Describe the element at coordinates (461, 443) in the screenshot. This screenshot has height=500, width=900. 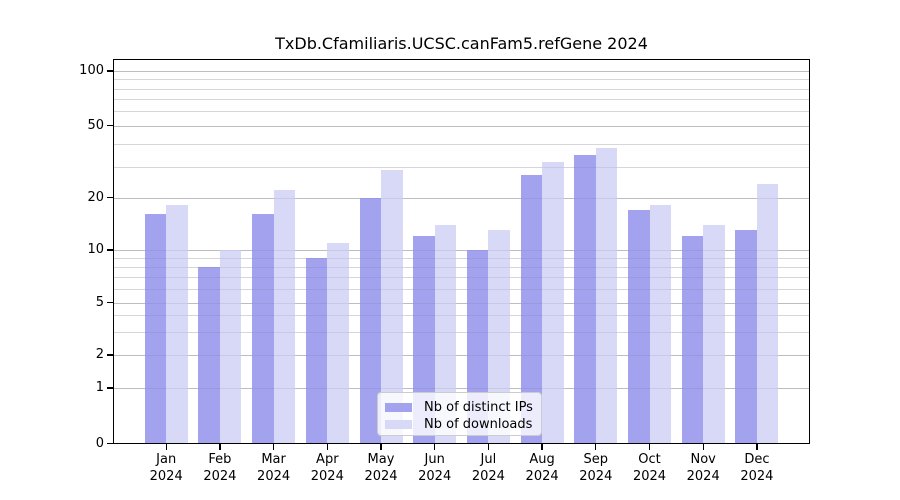
I see `axis-spine-bottom` at that location.